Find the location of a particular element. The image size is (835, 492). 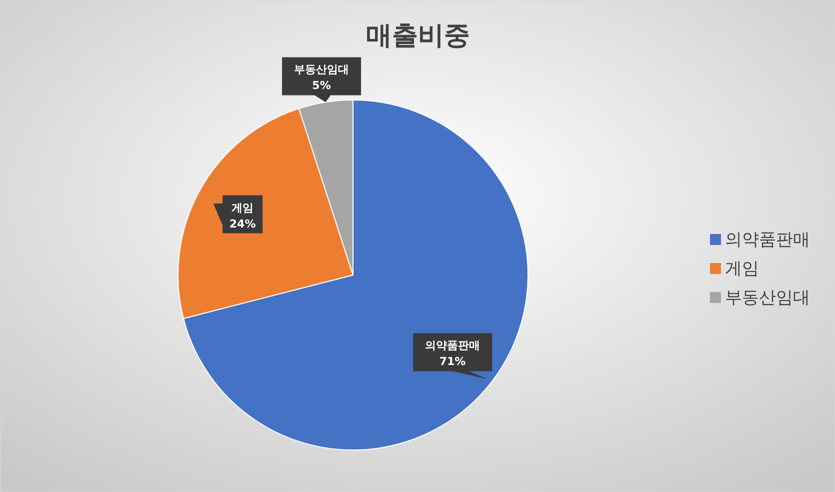

slice-label: 게임 is located at coordinates (243, 207).